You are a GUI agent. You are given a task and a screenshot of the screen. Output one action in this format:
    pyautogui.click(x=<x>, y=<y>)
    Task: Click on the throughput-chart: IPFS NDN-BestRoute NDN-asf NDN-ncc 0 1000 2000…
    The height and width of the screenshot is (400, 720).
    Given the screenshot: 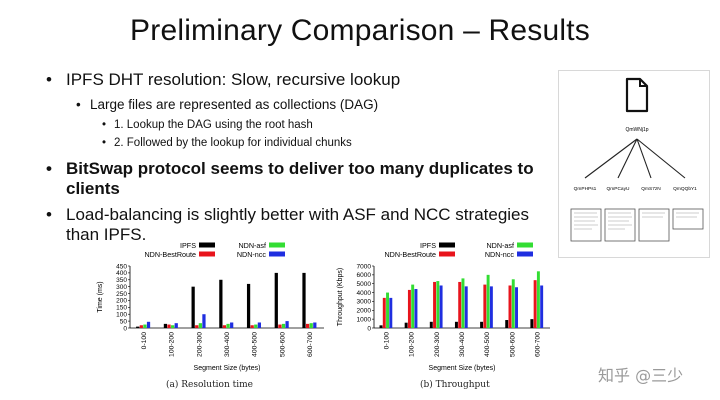 What is the action you would take?
    pyautogui.click(x=443, y=309)
    